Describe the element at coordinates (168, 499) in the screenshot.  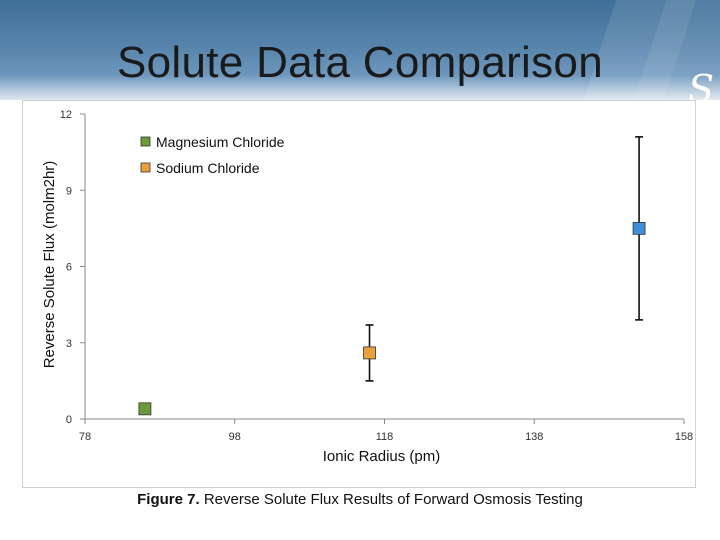
I see `caption-label: Figure 7.` at that location.